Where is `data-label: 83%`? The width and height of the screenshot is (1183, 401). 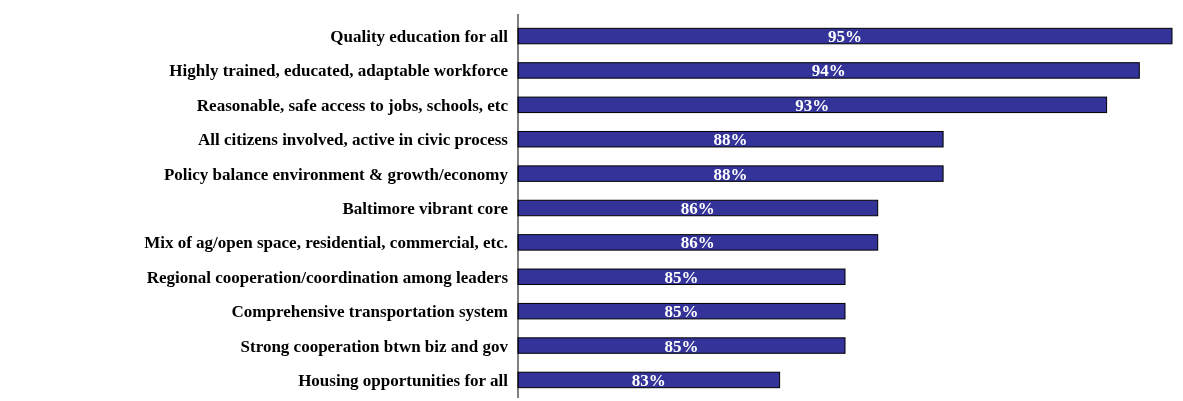
data-label: 83% is located at coordinates (648, 380).